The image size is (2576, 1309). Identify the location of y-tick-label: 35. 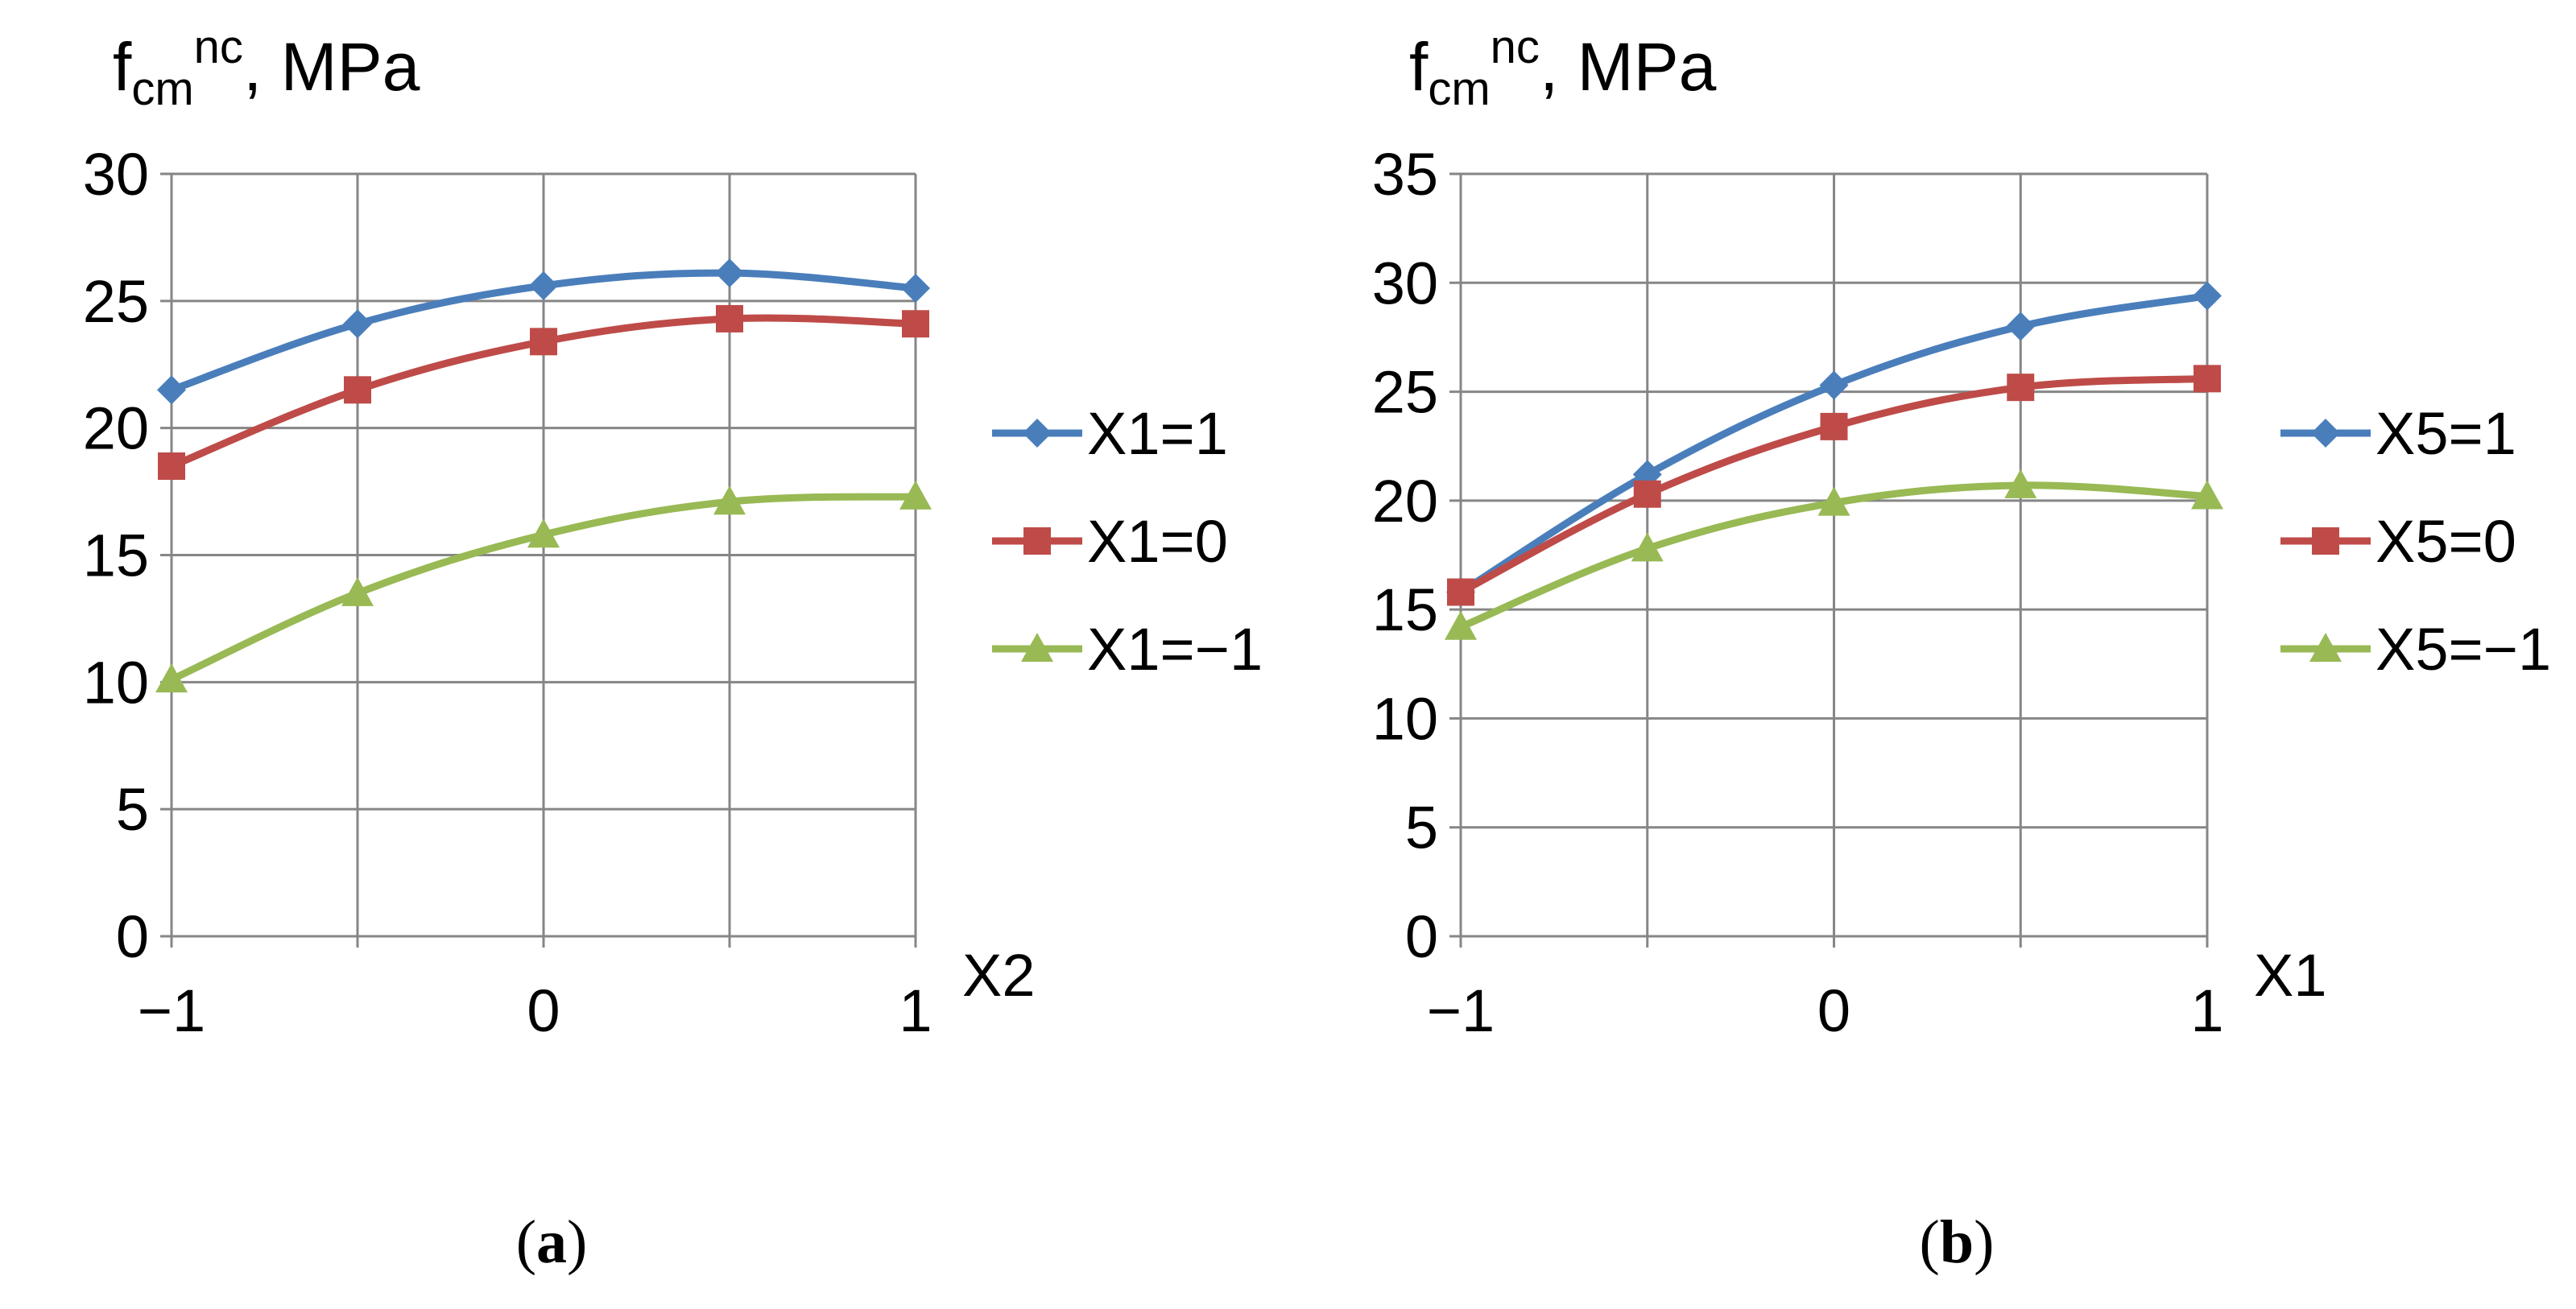
(1405, 174).